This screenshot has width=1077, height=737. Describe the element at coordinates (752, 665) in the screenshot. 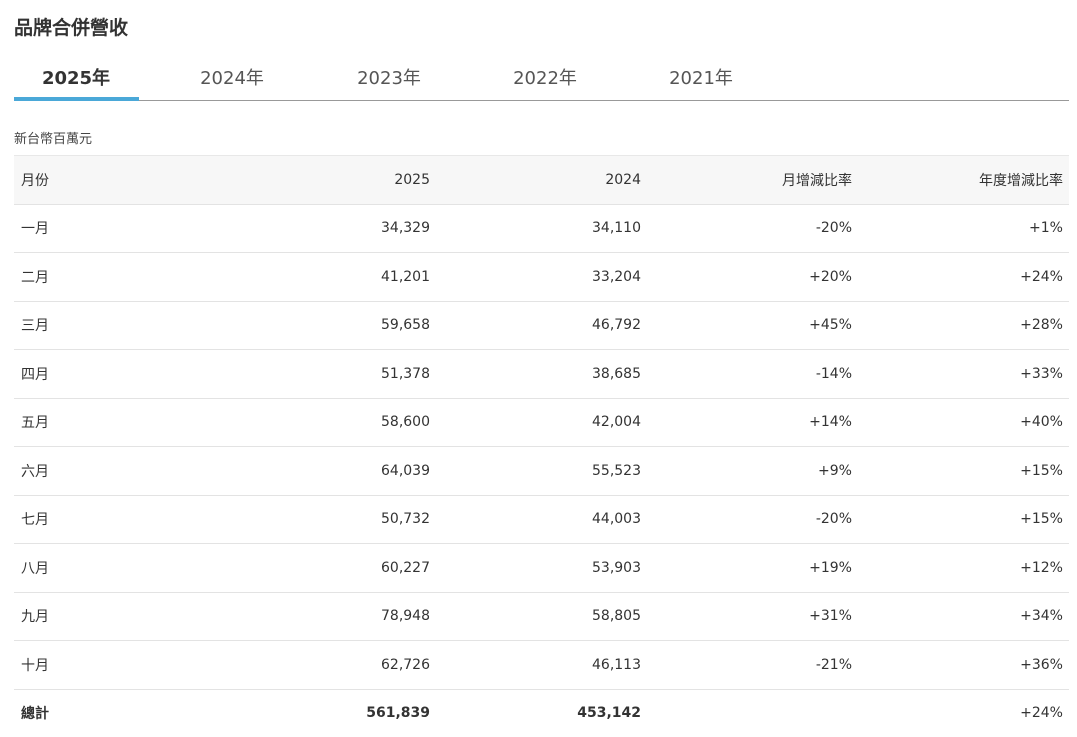

I see `value-cell: -21%` at that location.